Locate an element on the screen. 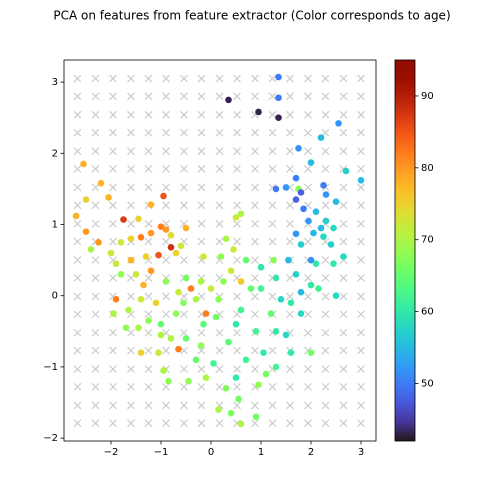 This screenshot has width=504, height=504. y-tick-label: −2 is located at coordinates (50, 438).